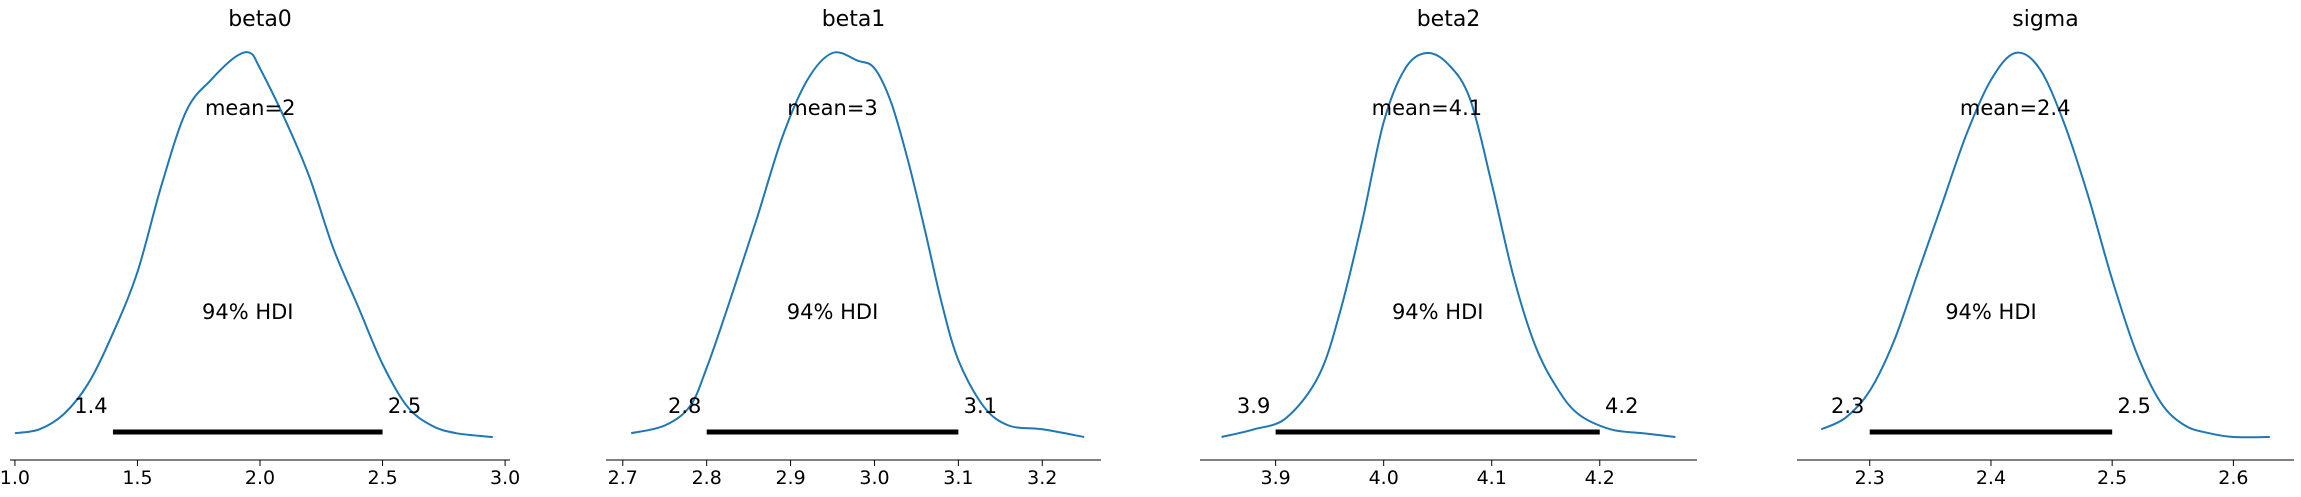  Describe the element at coordinates (2045, 19) in the screenshot. I see `panel-title: sigma` at that location.